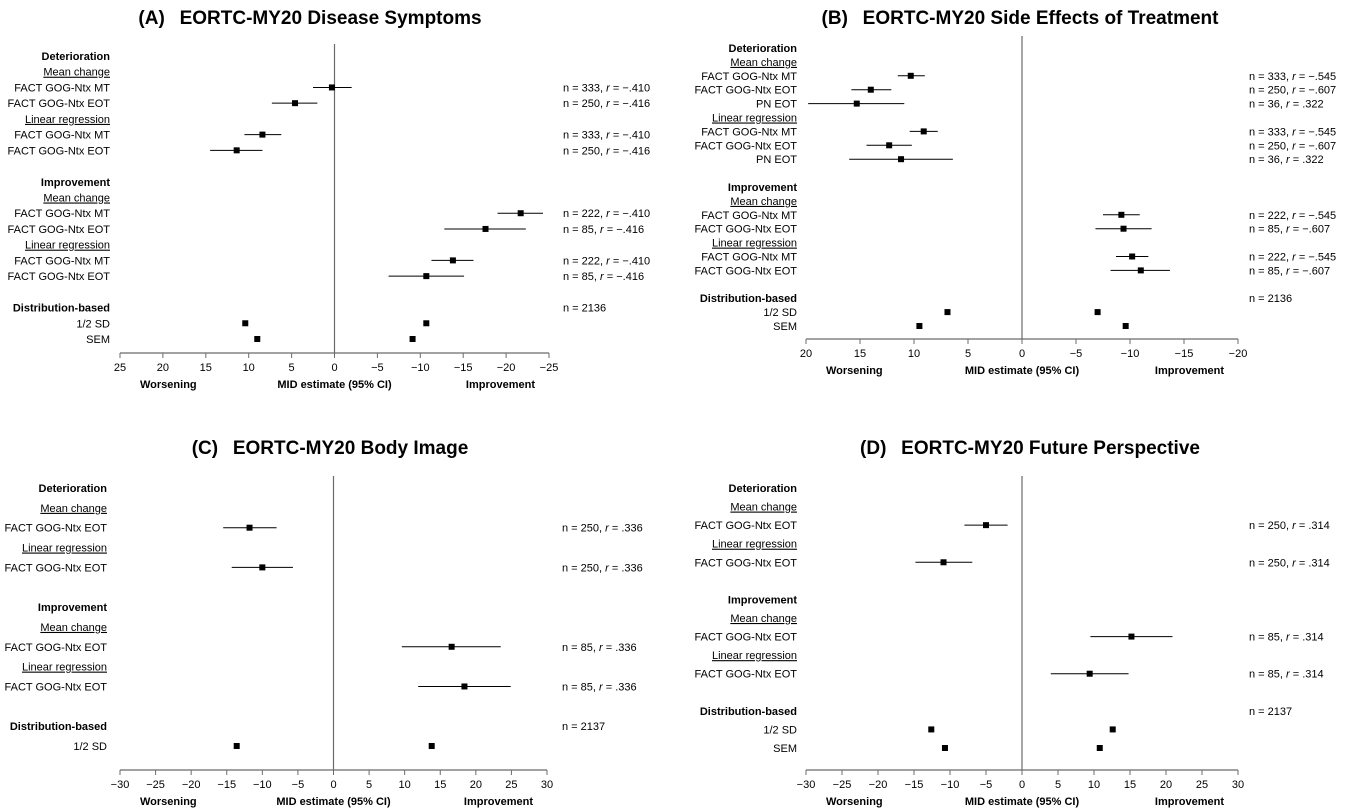 The image size is (1354, 811). Describe the element at coordinates (785, 749) in the screenshot. I see `row-label: SEM` at that location.